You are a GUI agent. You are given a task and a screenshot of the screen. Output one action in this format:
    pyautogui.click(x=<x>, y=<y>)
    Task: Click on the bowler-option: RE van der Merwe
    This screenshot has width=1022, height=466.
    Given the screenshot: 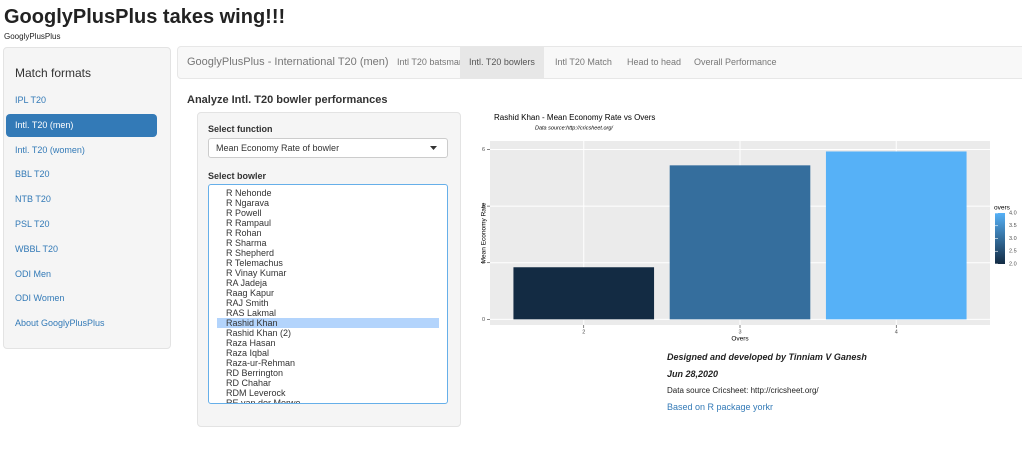 What is the action you would take?
    pyautogui.click(x=263, y=401)
    